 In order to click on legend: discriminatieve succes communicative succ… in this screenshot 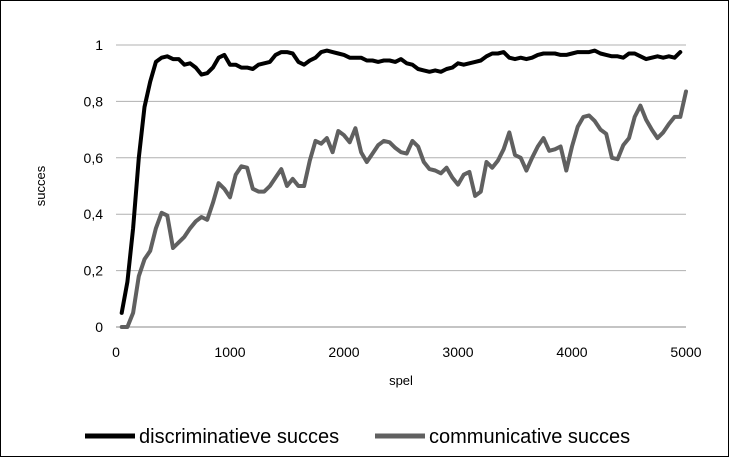, I will do `click(357, 437)`.